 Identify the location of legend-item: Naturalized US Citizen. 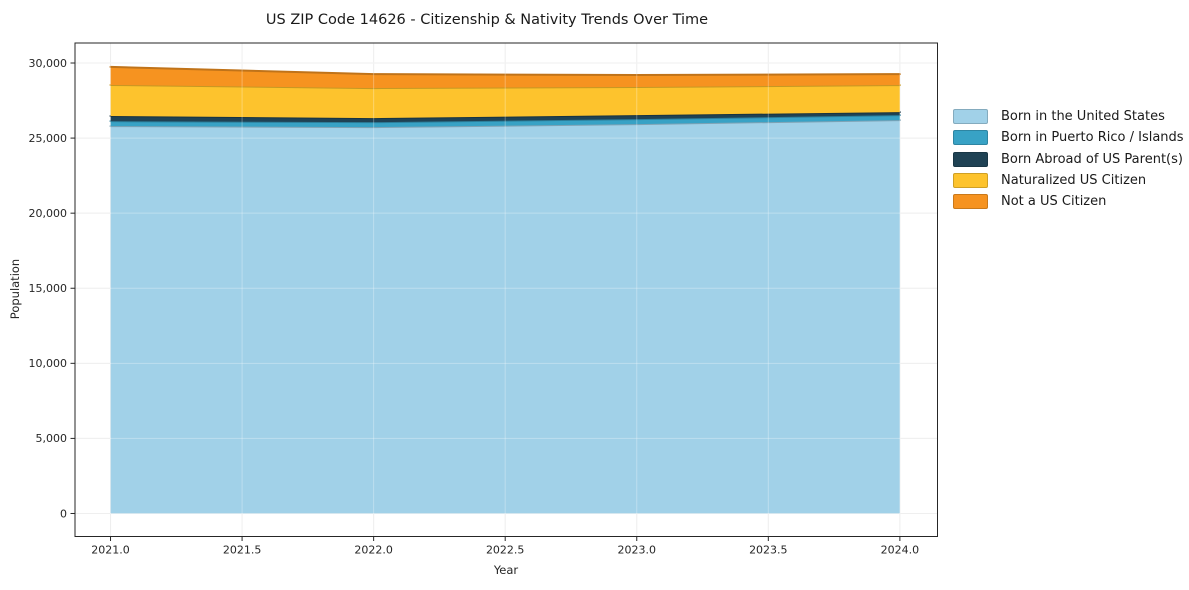
(1068, 180).